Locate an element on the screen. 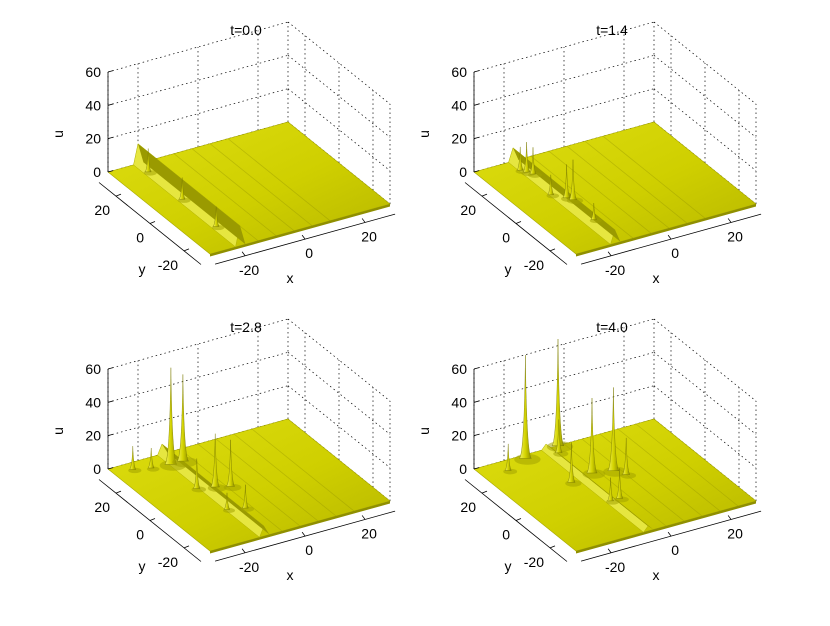 The height and width of the screenshot is (626, 830). y-axis: 20 0 -20 y is located at coordinates (514, 229).